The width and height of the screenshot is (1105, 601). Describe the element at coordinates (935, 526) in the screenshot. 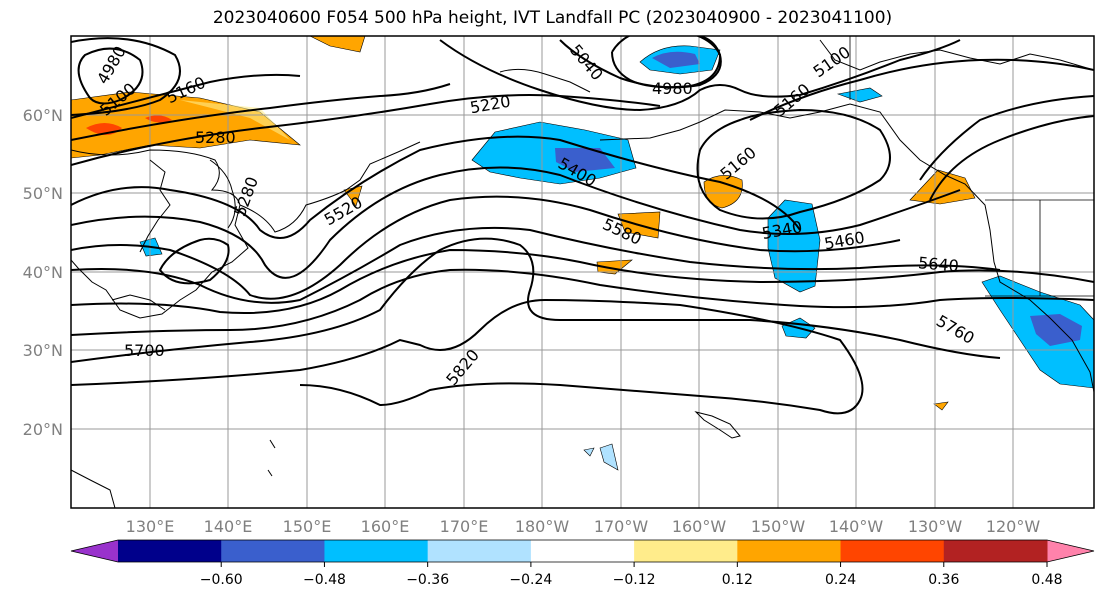

I see `lon-label: 130°W` at that location.